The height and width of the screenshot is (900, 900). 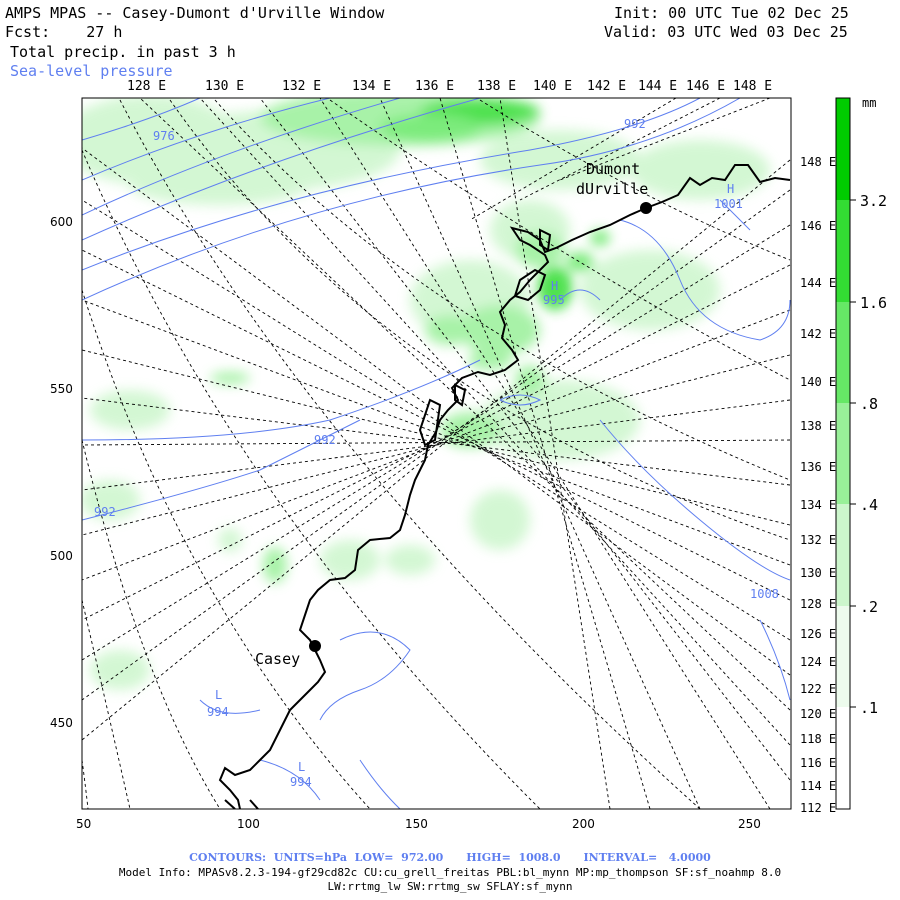 What do you see at coordinates (869, 404) in the screenshot?
I see `colorbar-label-0-8: .8` at bounding box center [869, 404].